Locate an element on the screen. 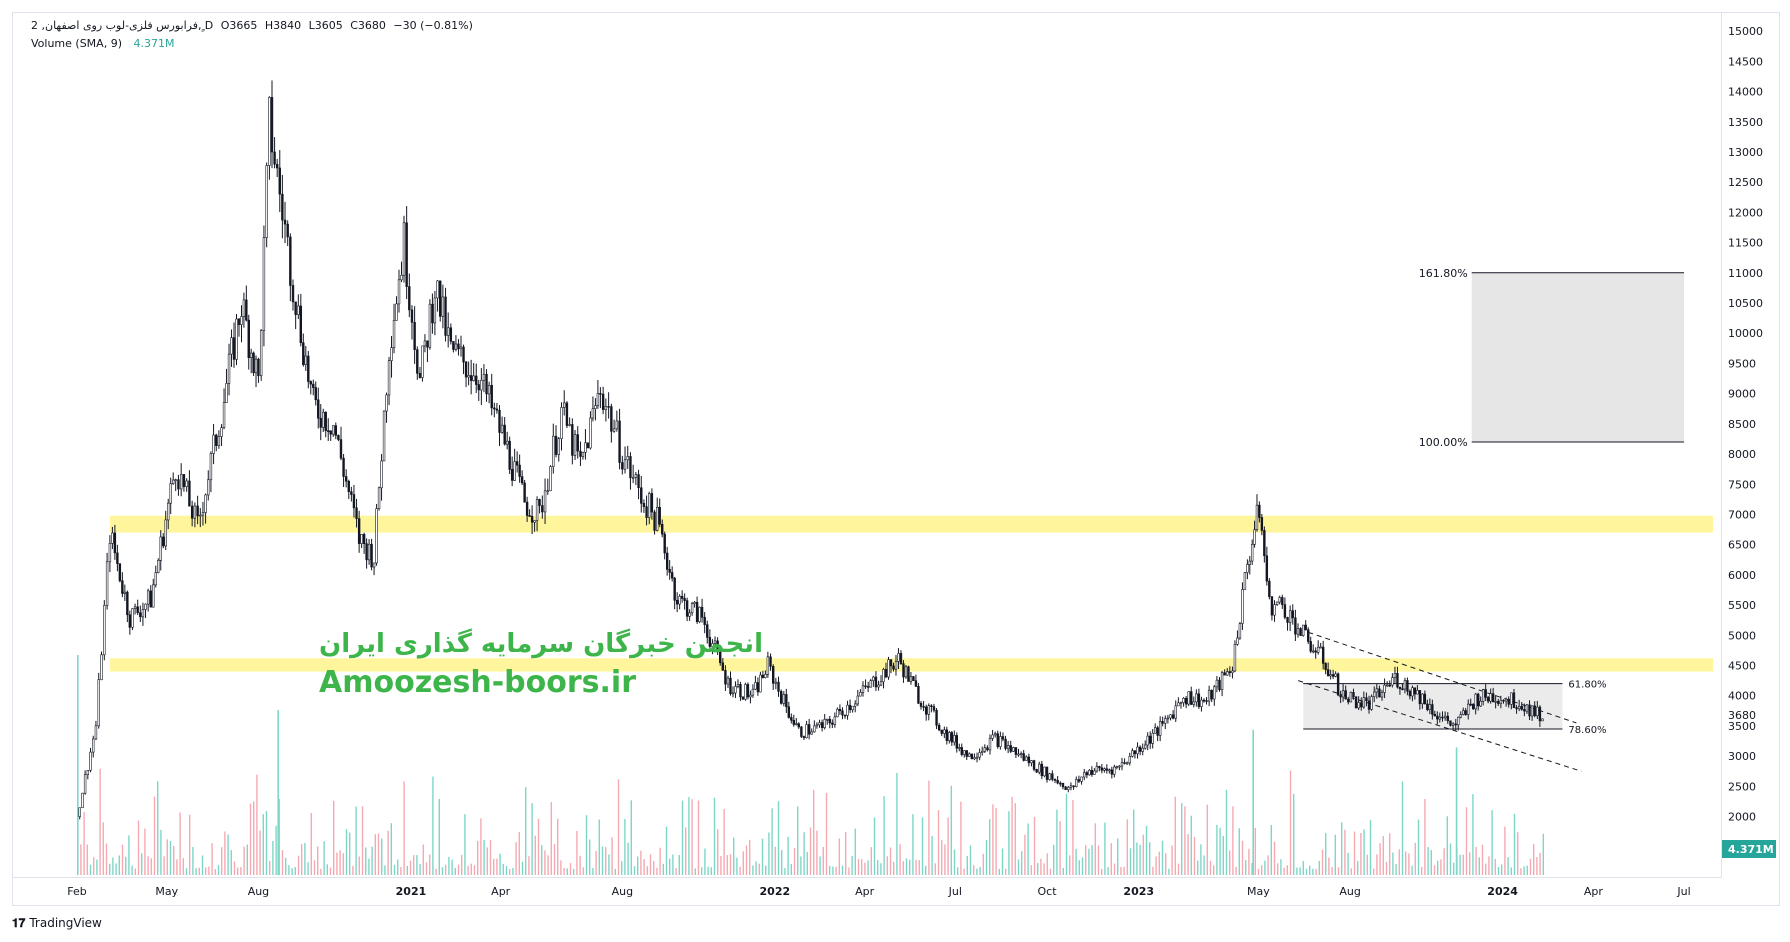 The width and height of the screenshot is (1790, 942). price-tick-label: 14500 is located at coordinates (1745, 61).